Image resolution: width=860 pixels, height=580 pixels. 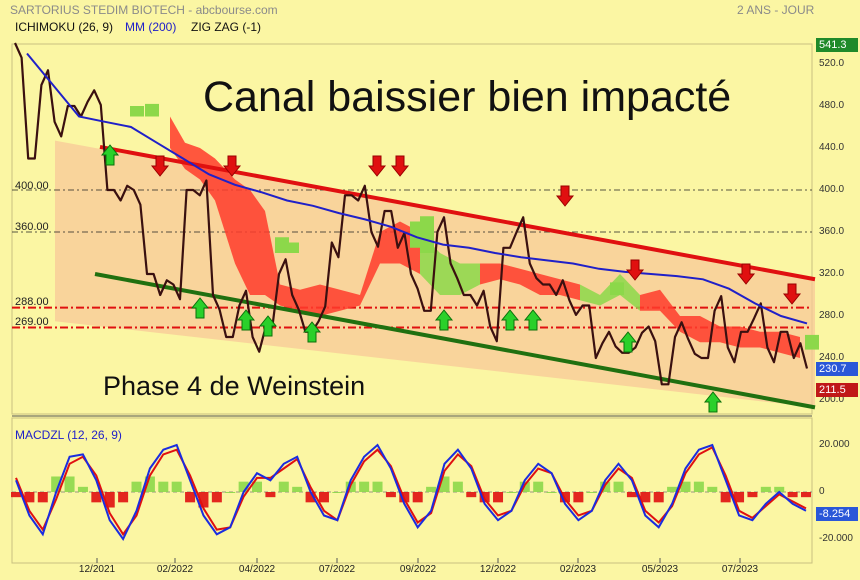 What do you see at coordinates (226, 27) in the screenshot?
I see `legend-zigzag: ZIG ZAG (-1)` at bounding box center [226, 27].